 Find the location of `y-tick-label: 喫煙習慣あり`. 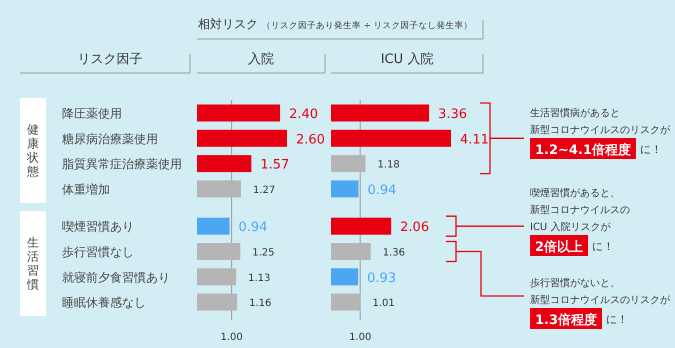

y-tick-label: 喫煙習慣あり is located at coordinates (98, 227).